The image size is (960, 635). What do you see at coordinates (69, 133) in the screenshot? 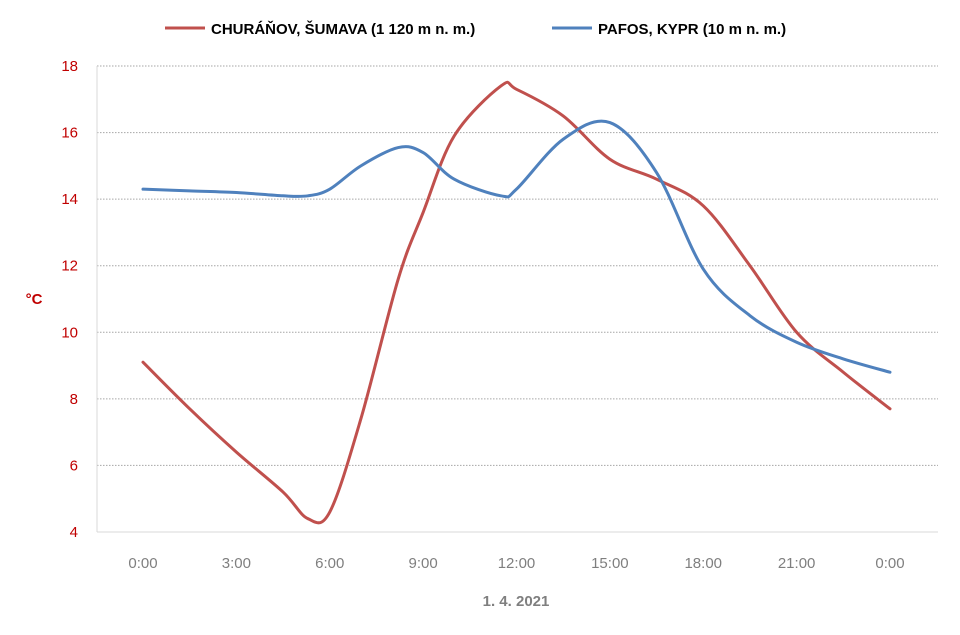
I see `y-tick-label: 16` at bounding box center [69, 133].